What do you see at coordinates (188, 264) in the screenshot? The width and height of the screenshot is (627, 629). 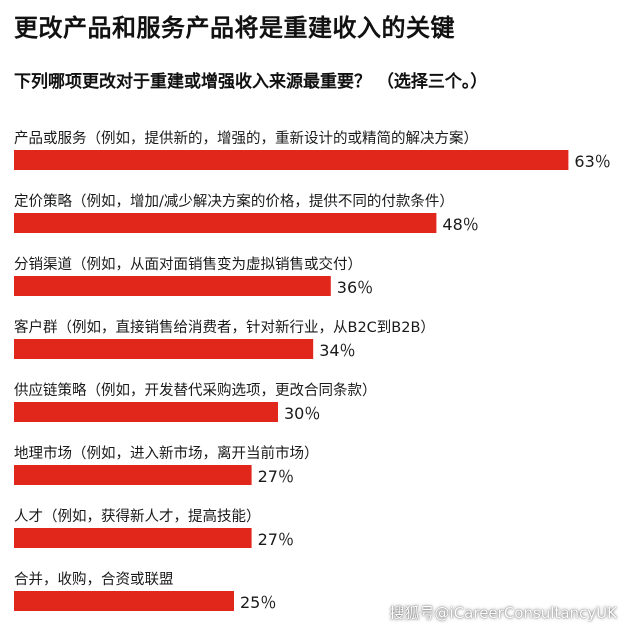 I see `category-label: 分销渠道（例如，从面对面销售变为虚拟销售或交付）` at bounding box center [188, 264].